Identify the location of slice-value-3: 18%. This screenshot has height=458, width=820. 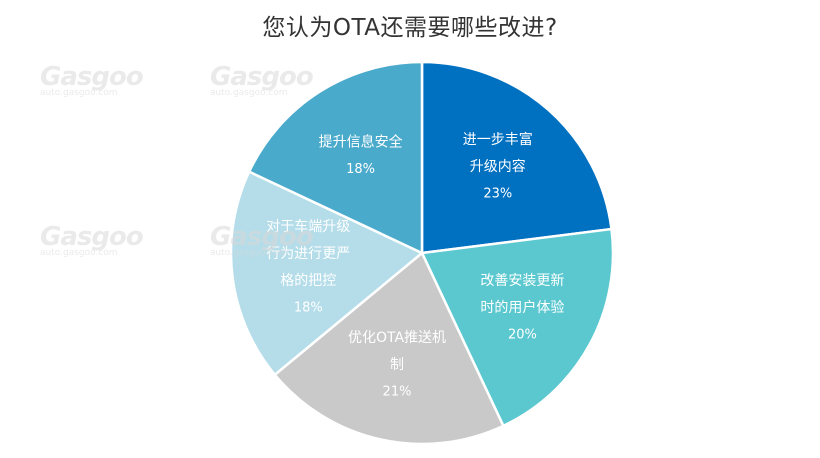
(308, 307).